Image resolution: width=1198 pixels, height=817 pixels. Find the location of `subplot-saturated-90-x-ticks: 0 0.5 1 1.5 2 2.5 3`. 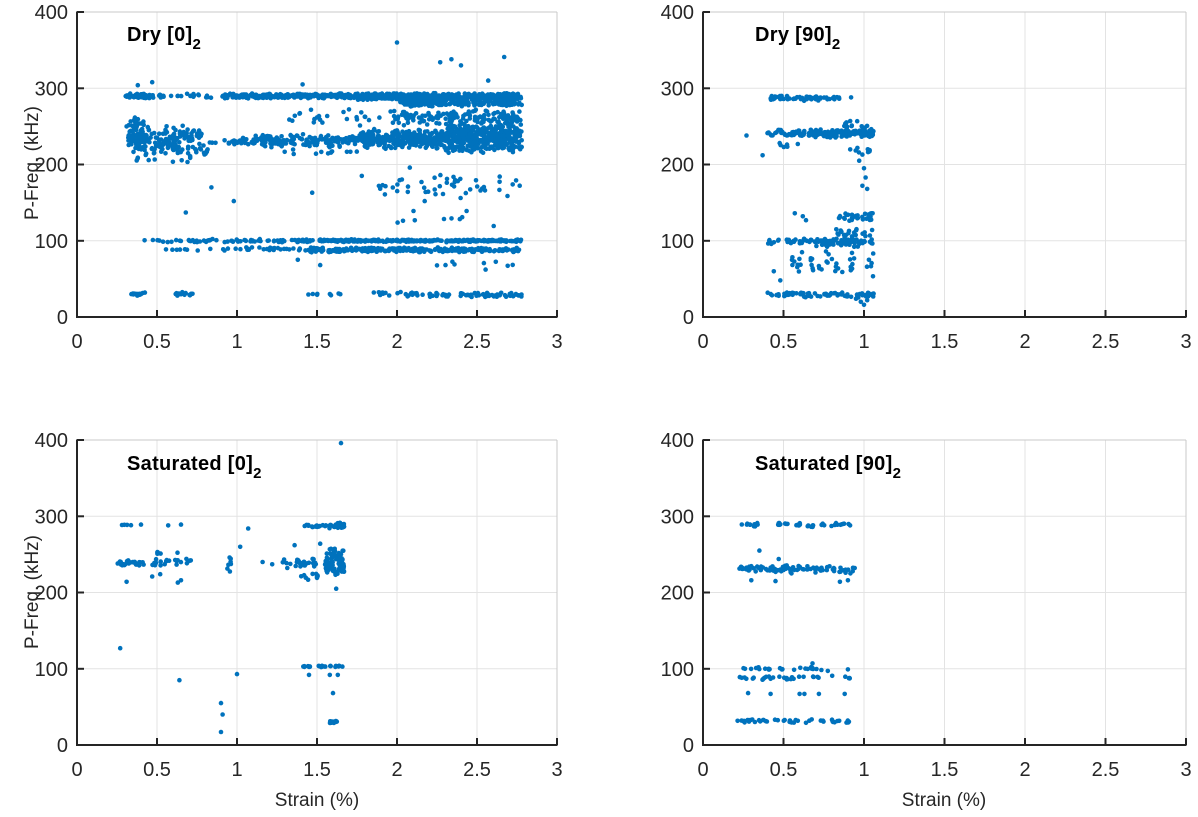

subplot-saturated-90-x-ticks: 0 0.5 1 1.5 2 2.5 3 is located at coordinates (944, 759).